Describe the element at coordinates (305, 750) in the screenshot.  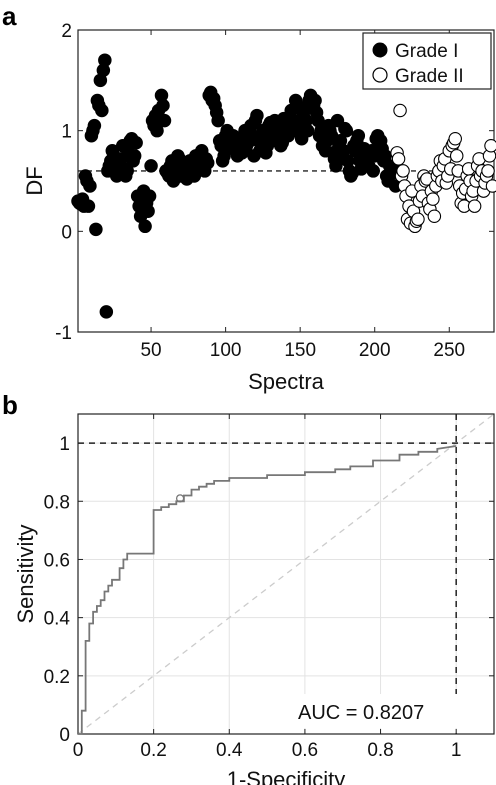
I see `x-tick-label-b: 0.6` at that location.